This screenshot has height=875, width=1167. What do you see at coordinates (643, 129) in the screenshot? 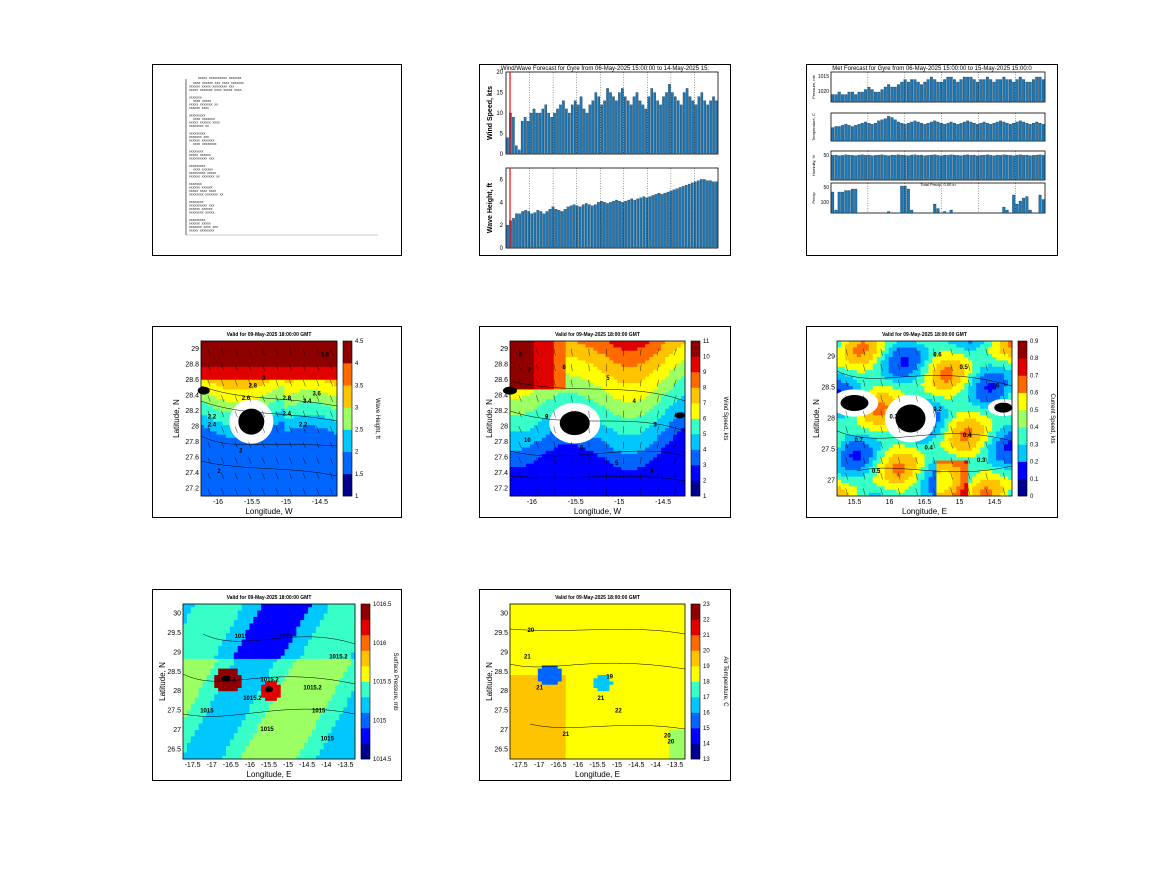
I see `wind-speed-bar` at bounding box center [643, 129].